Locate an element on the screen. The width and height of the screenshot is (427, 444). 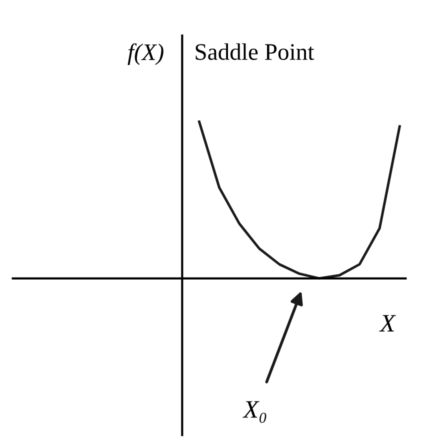
y-axis-title: f(X) is located at coordinates (146, 54).